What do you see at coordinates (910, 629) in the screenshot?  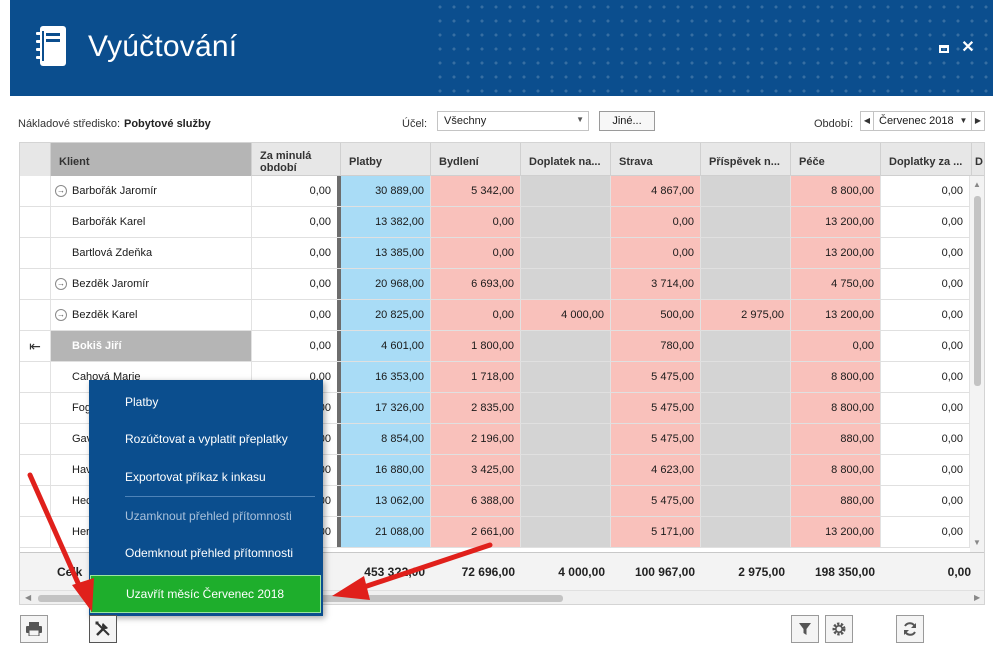 I see `refresh-button` at bounding box center [910, 629].